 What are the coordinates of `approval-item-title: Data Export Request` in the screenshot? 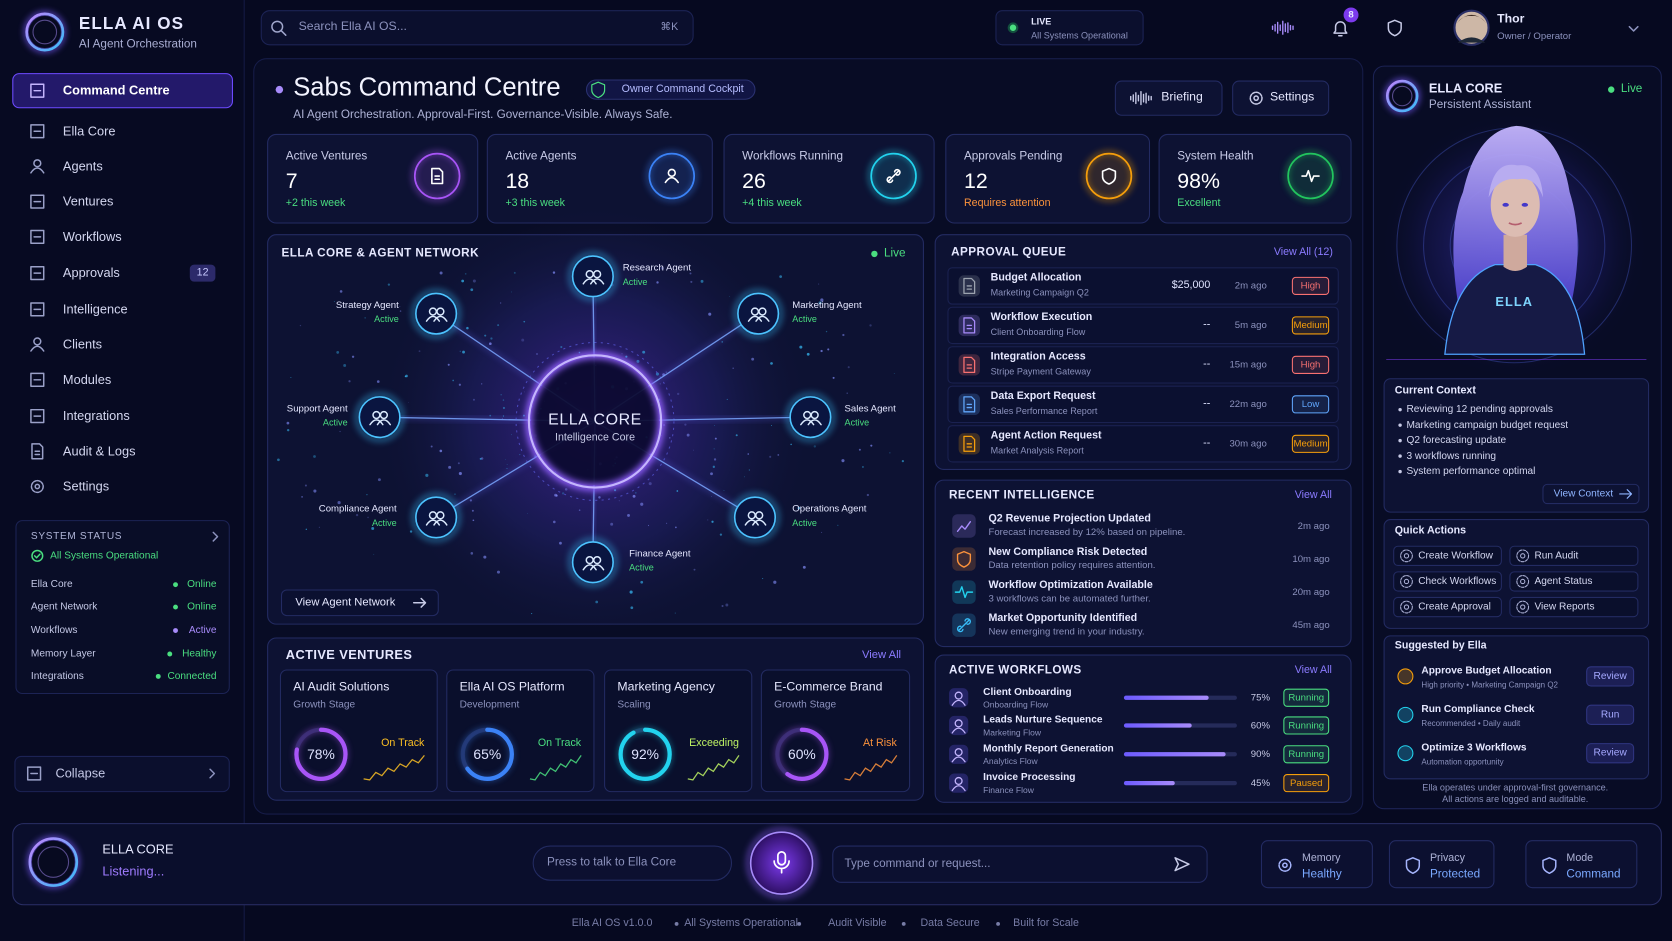 It's located at (1043, 396).